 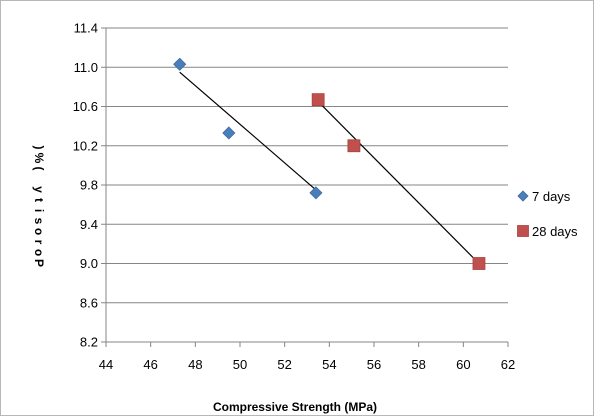 What do you see at coordinates (39, 221) in the screenshot?
I see `y-axis-title-glyph: s` at bounding box center [39, 221].